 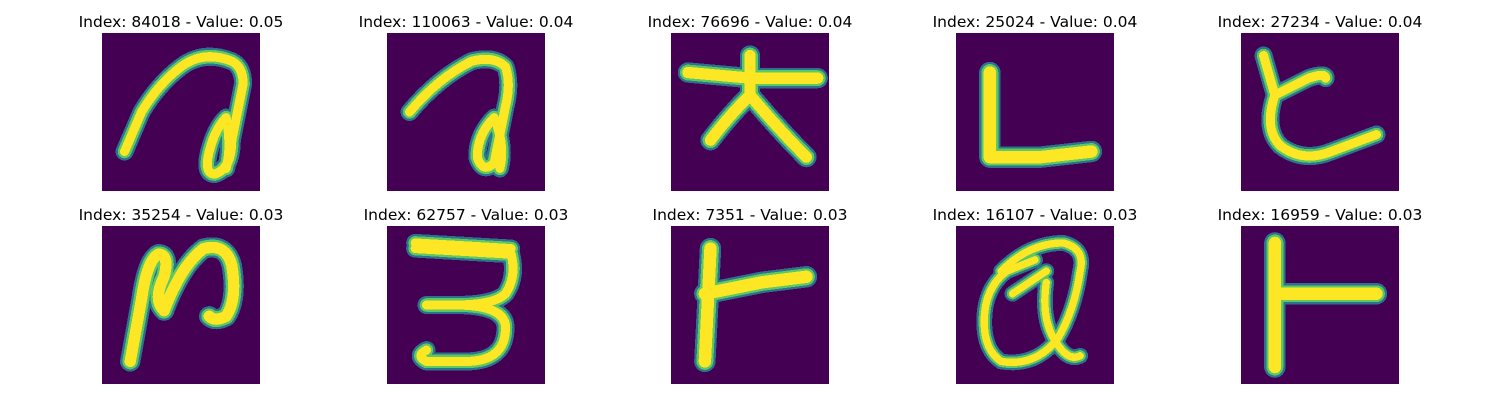 I want to click on panel-title: Index: 110063 - Value: 0.04, so click(x=466, y=22).